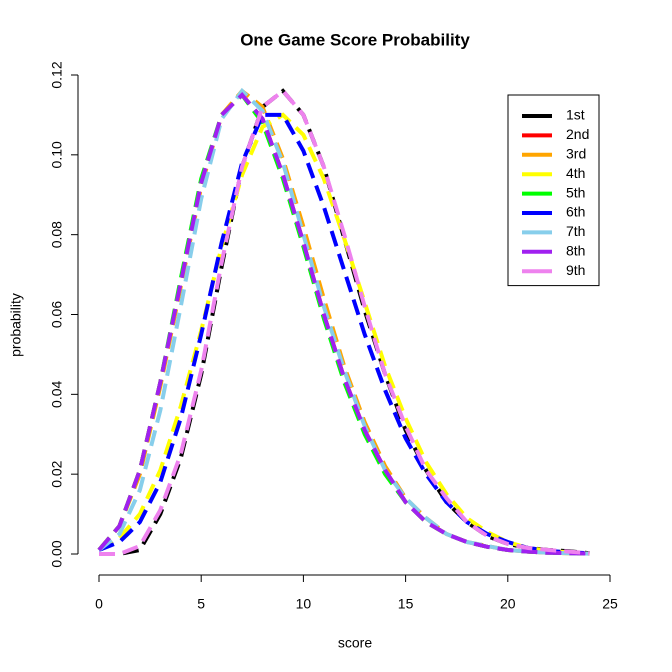 The image size is (672, 672). I want to click on y-tick-label: 0.10, so click(57, 154).